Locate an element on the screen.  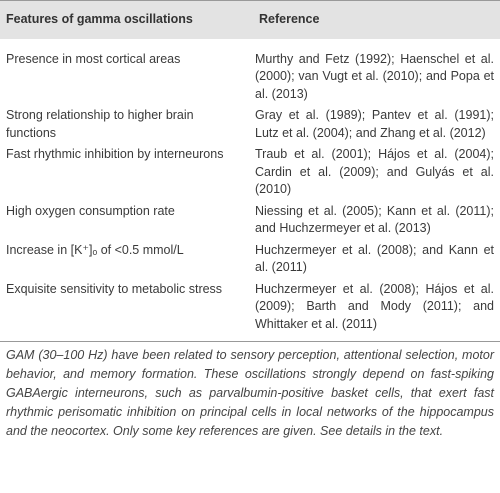
feature-cell: High oxygen consumption rate is located at coordinates (90, 210).